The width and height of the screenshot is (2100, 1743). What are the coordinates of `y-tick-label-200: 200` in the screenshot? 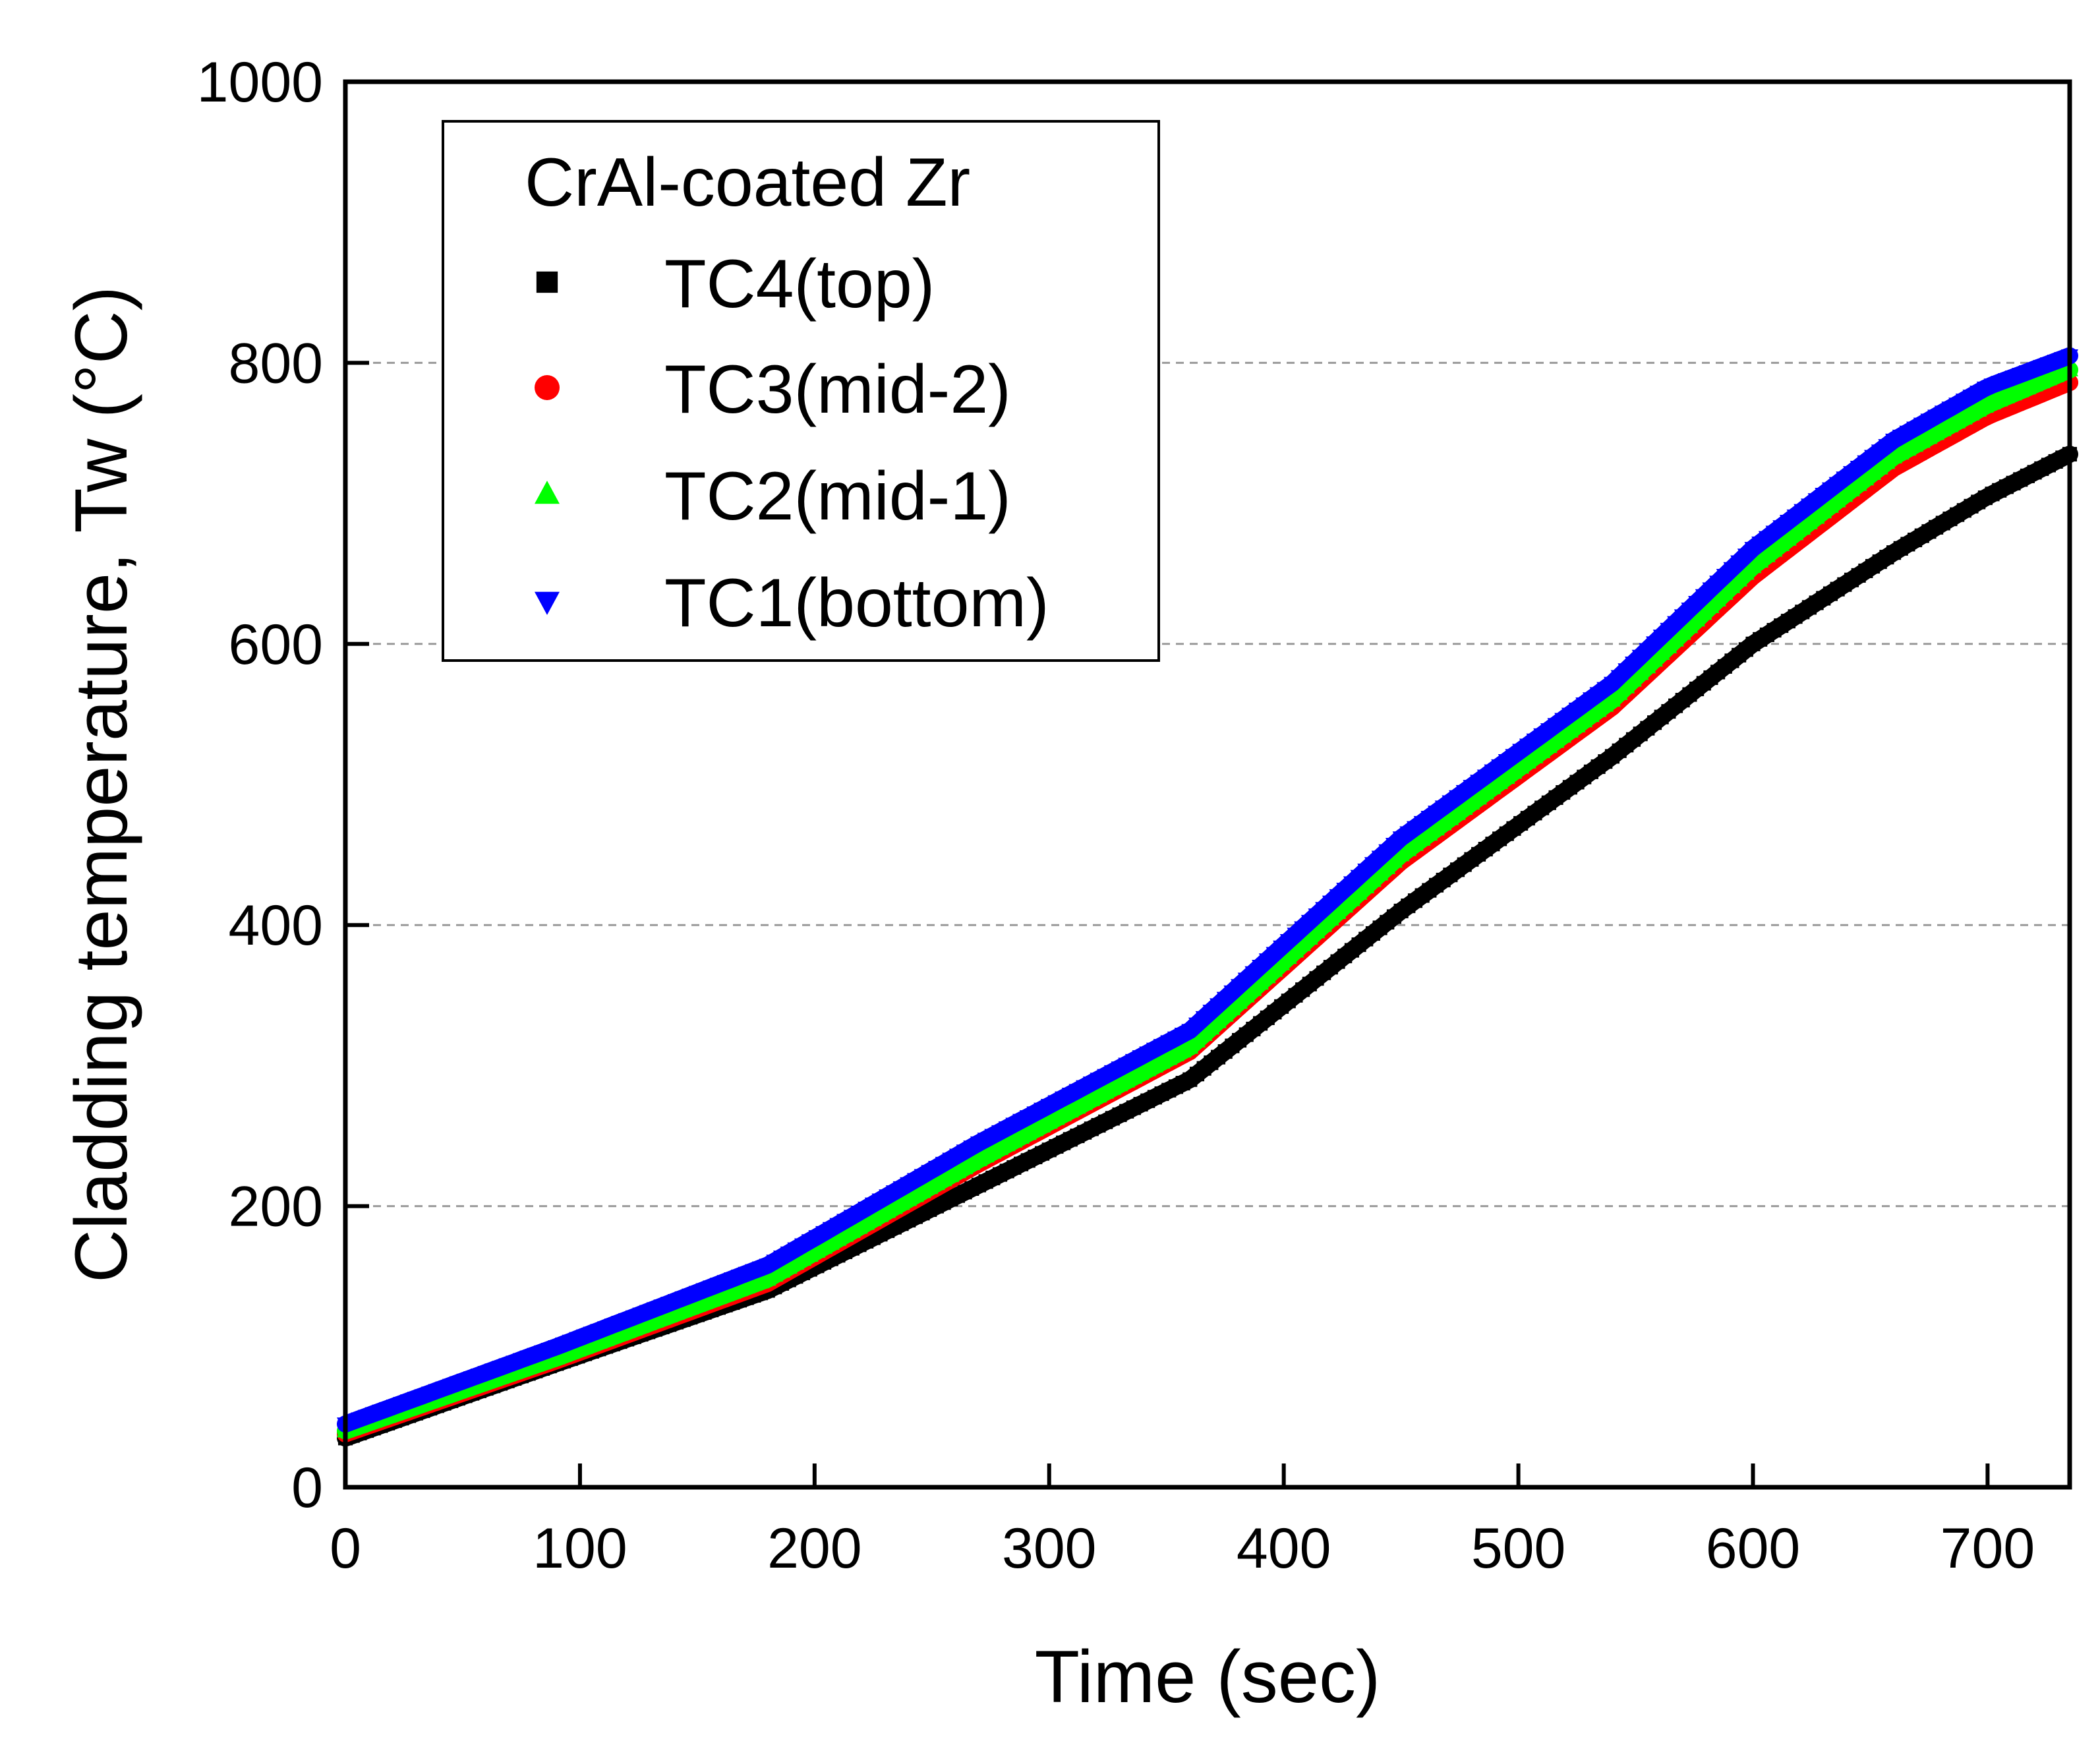 It's located at (276, 1207).